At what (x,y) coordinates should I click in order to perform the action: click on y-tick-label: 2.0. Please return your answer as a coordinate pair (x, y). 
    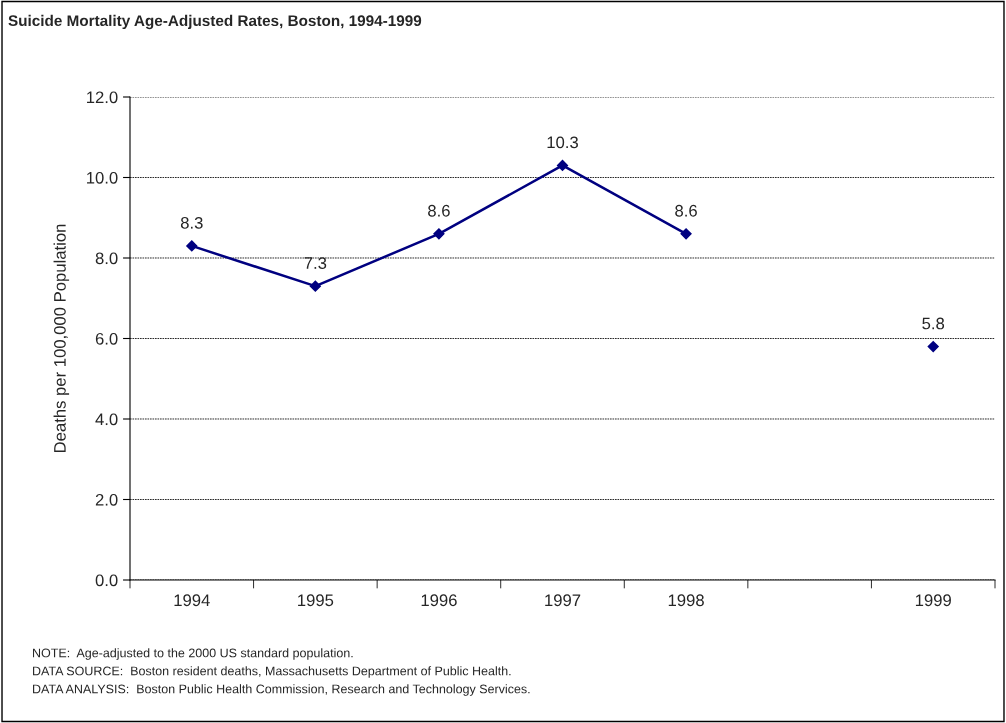
    Looking at the image, I should click on (106, 499).